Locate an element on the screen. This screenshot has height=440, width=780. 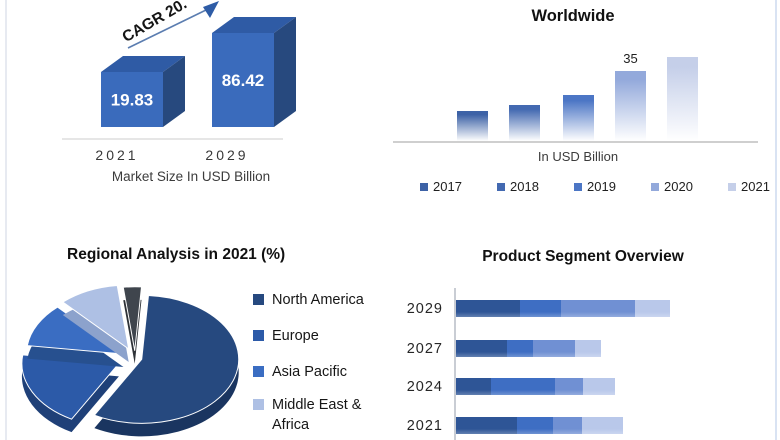
x-axis-line is located at coordinates (172, 139).